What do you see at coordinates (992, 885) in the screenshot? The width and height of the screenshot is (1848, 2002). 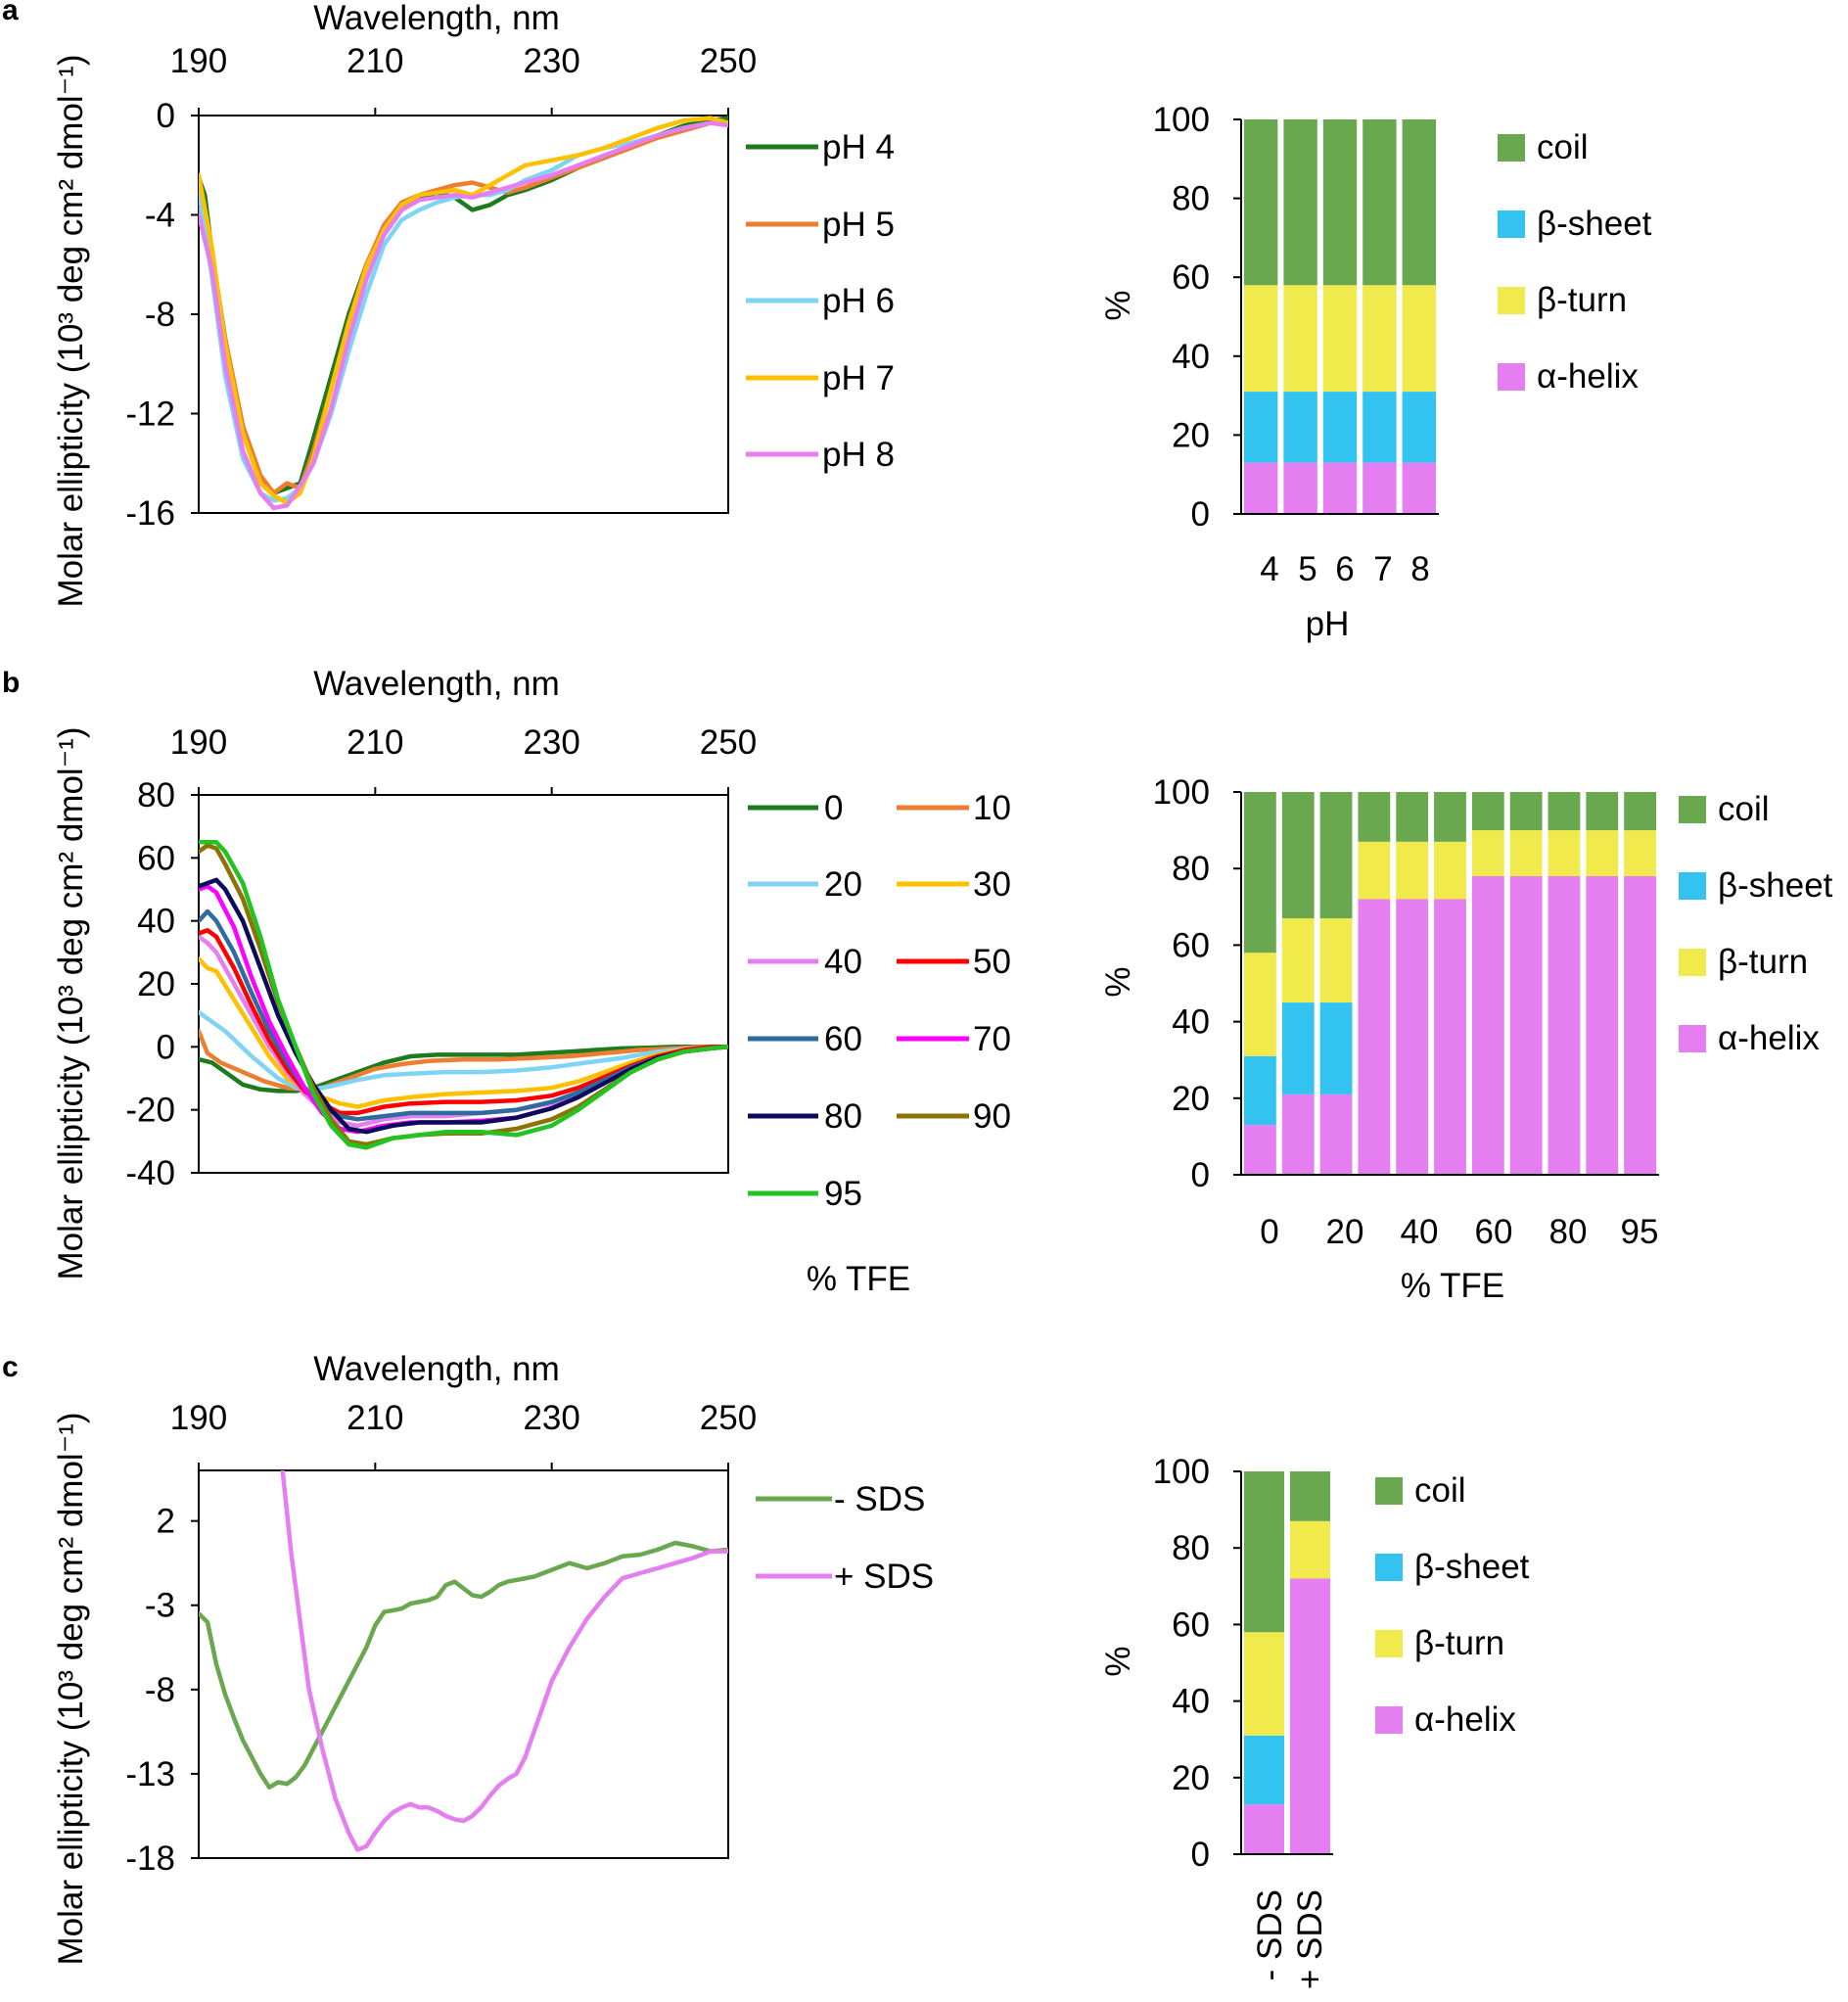 I see `legend-label-tfe30: 30` at bounding box center [992, 885].